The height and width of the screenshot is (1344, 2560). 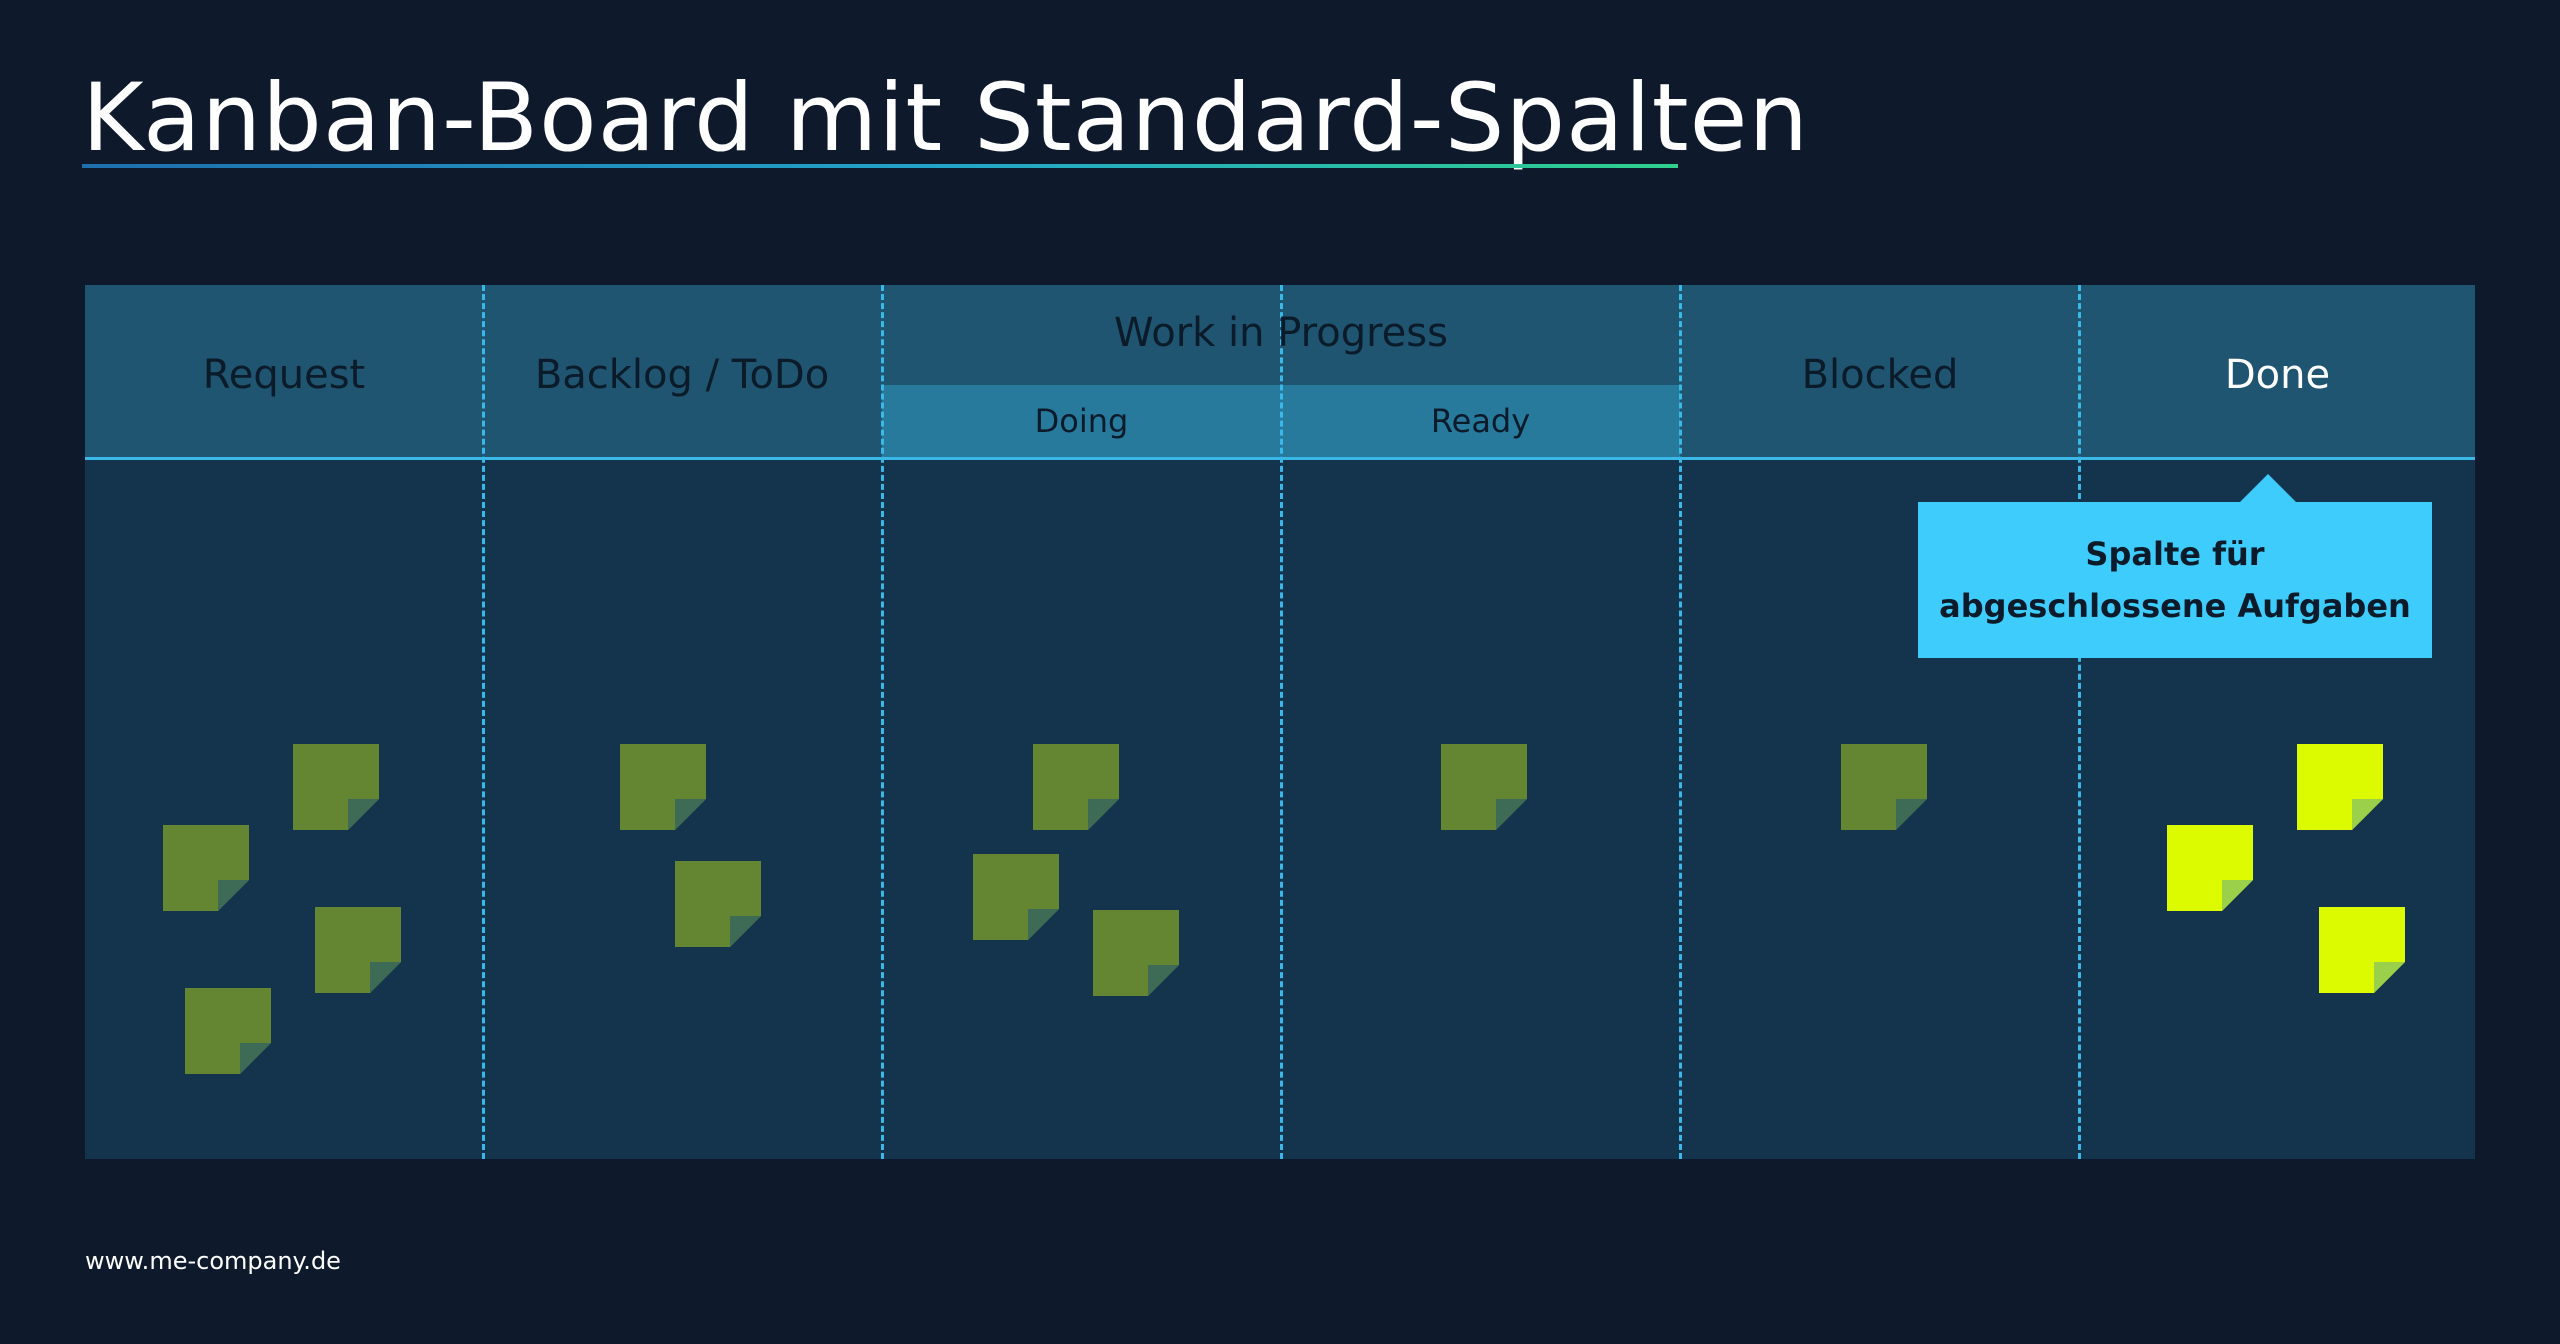 What do you see at coordinates (946, 118) in the screenshot?
I see `page-title: Kanban-Board mit Standard-Spalten` at bounding box center [946, 118].